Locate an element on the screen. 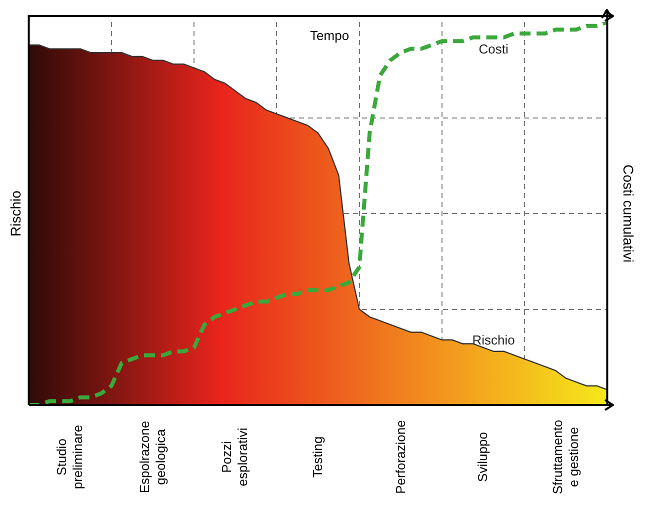  x-tick-label: Espolrazone geologica is located at coordinates (152, 457).